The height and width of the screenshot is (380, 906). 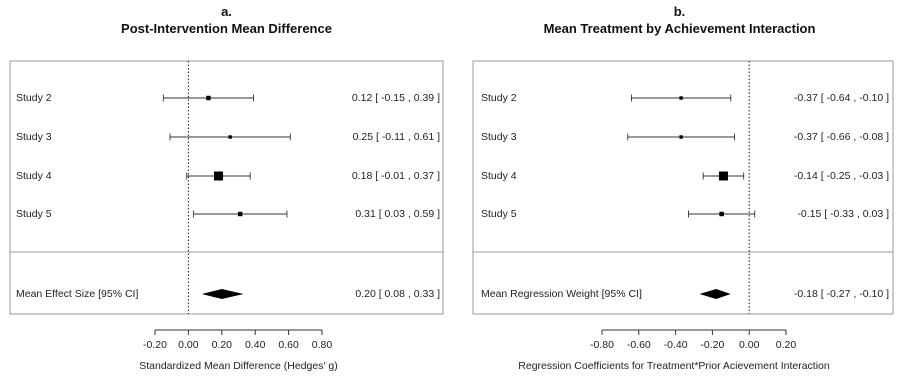 What do you see at coordinates (676, 345) in the screenshot?
I see `x-tick-label: -0.40` at bounding box center [676, 345].